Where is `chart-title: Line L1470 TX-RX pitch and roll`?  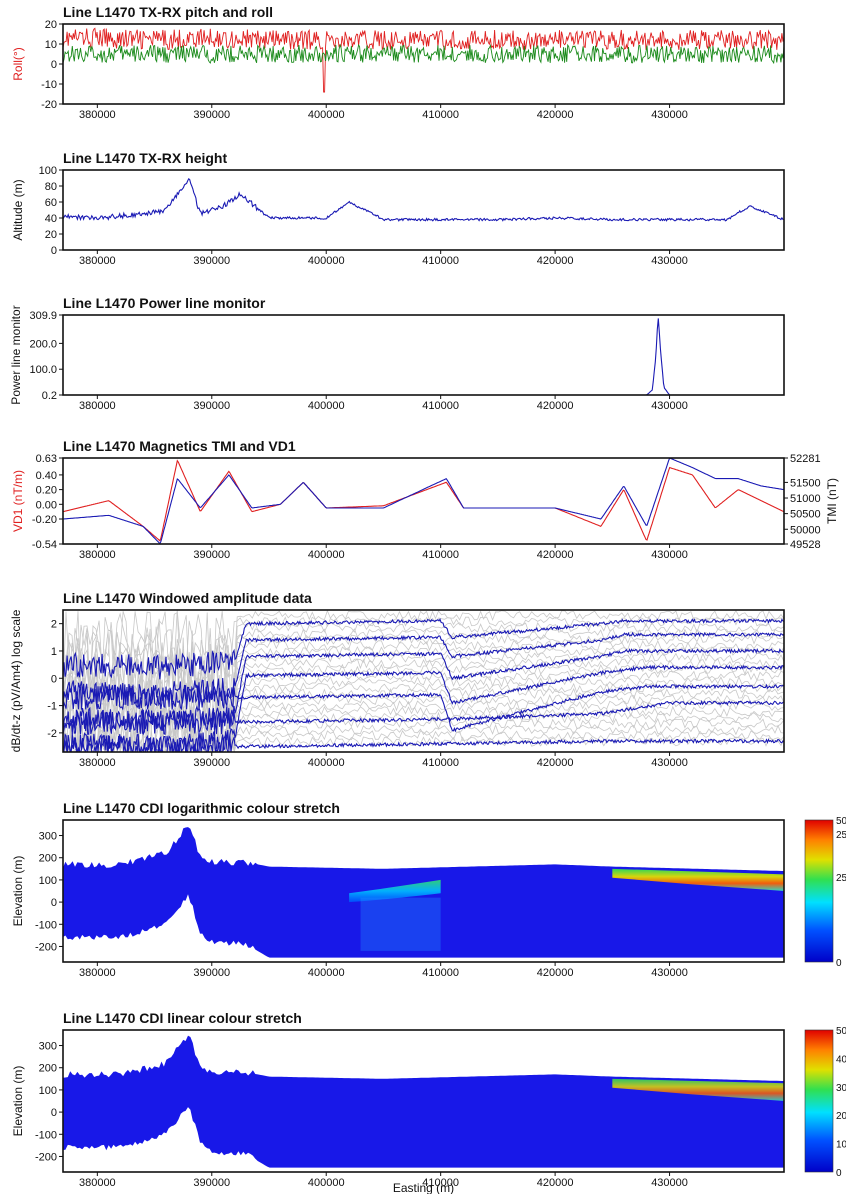 chart-title: Line L1470 TX-RX pitch and roll is located at coordinates (168, 12).